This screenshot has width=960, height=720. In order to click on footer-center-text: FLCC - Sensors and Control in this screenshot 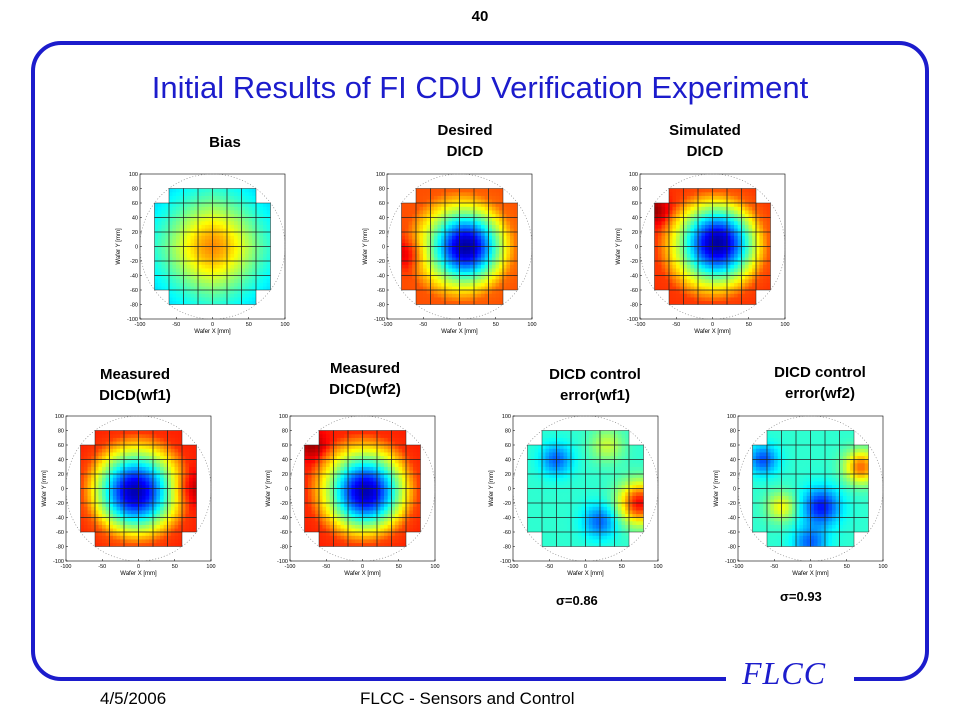, I will do `click(467, 698)`.